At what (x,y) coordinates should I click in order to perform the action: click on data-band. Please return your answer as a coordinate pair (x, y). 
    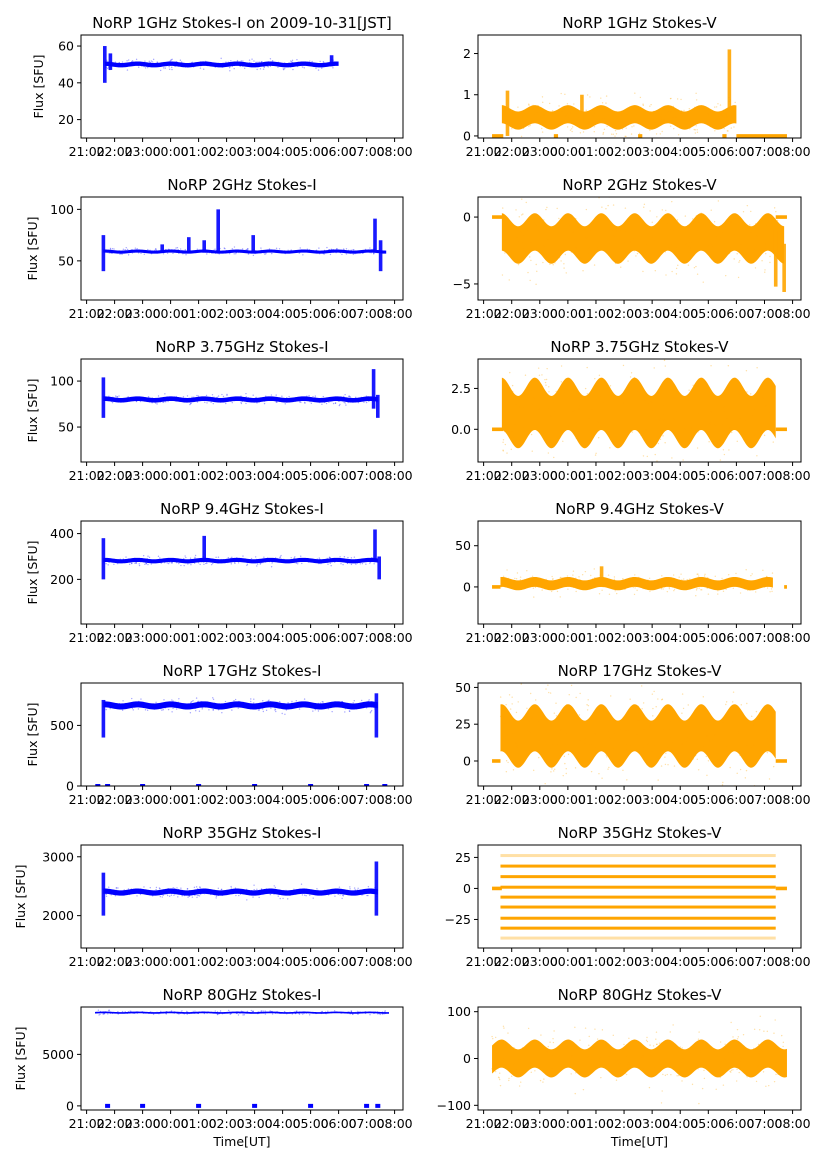
    Looking at the image, I should click on (240, 705).